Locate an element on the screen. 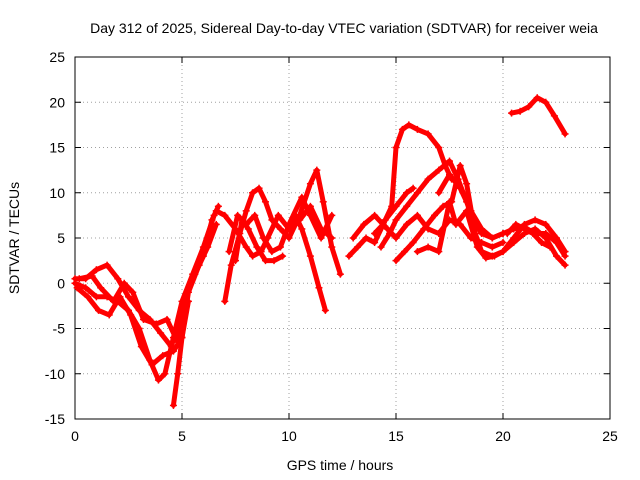  series-track-m is located at coordinates (442, 204).